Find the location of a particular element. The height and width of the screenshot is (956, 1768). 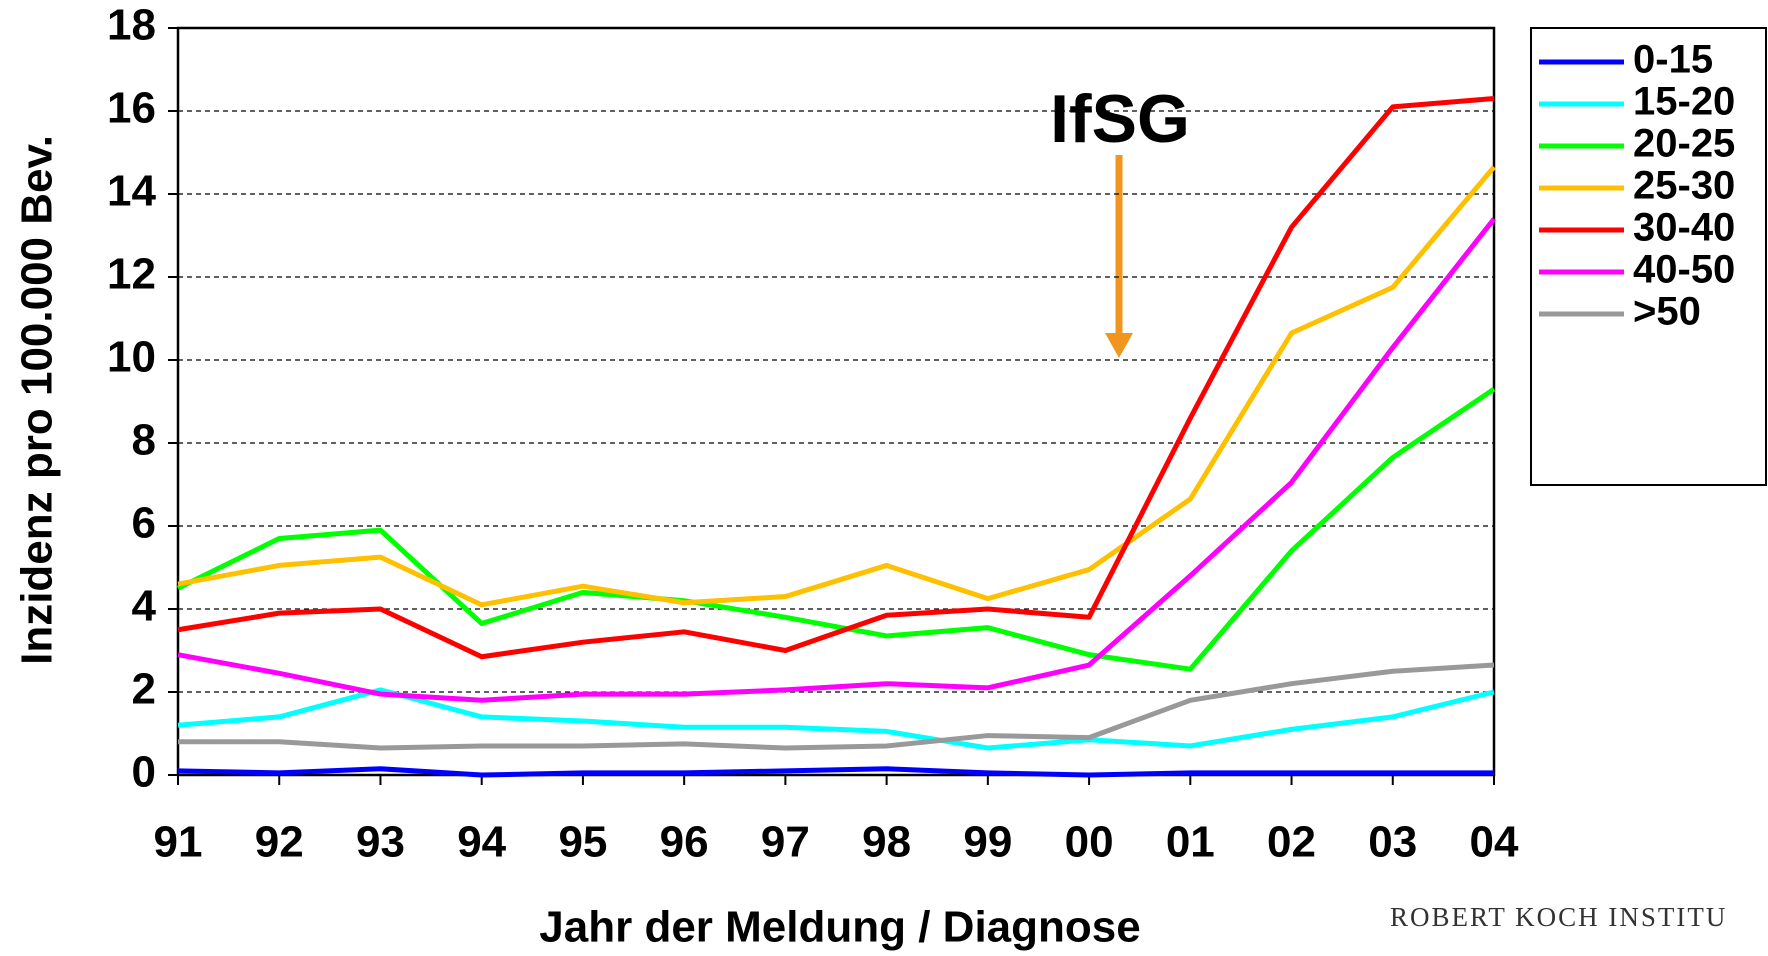

y-tick-label: 12 is located at coordinates (131, 274).